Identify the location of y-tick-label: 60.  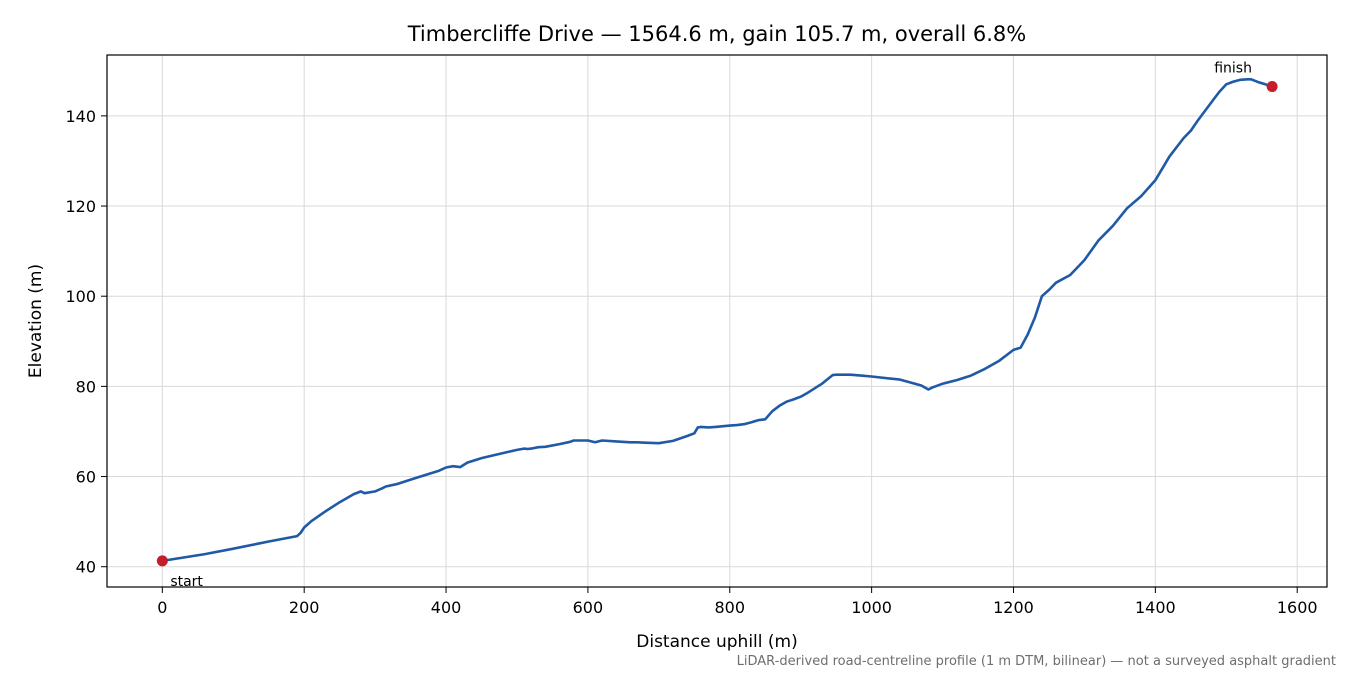
(86, 477).